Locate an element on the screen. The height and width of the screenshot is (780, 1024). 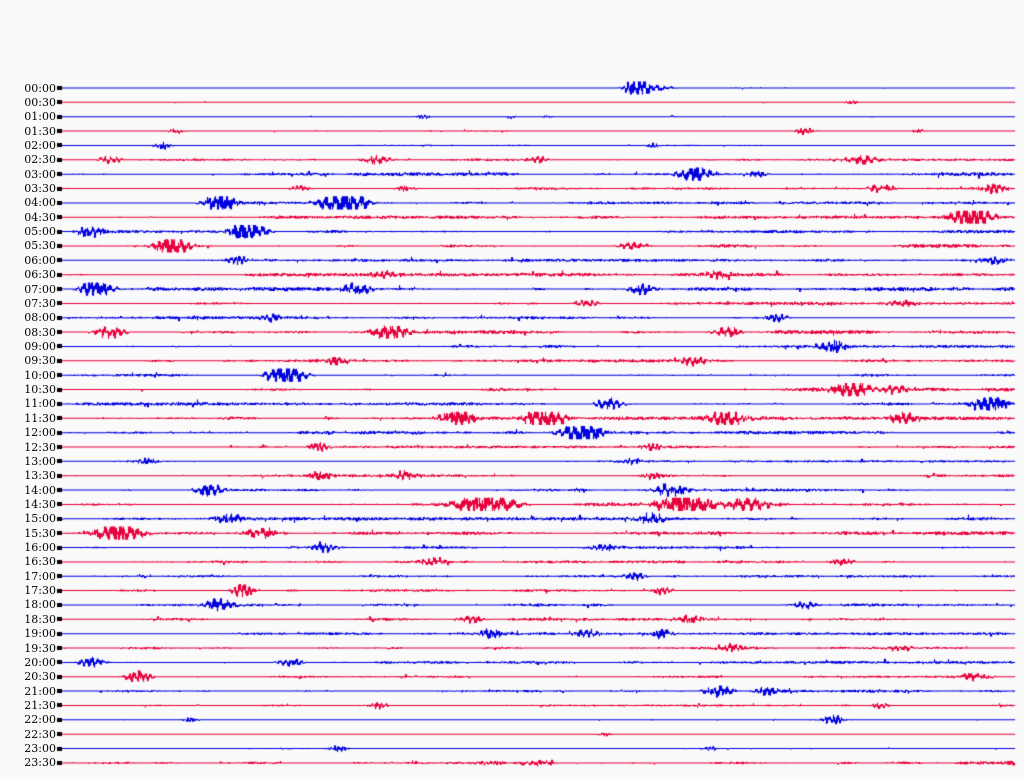
time-tick-label: 23:30 is located at coordinates (40, 763).